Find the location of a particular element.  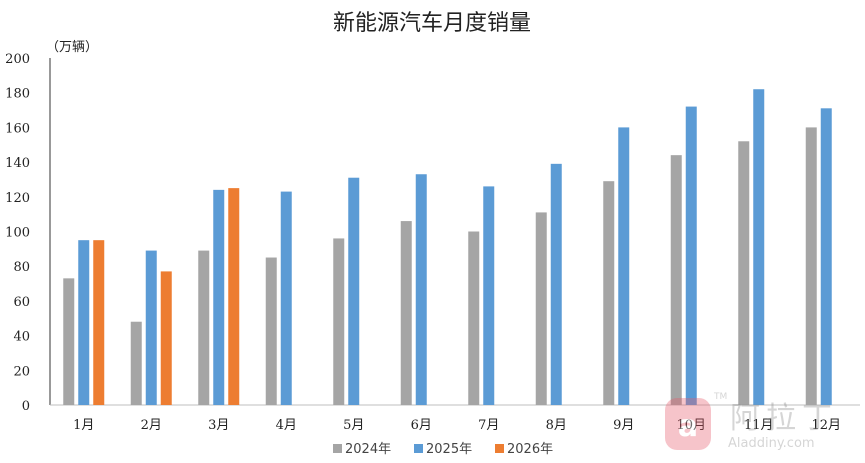

y-tick-label: 160 is located at coordinates (17, 128).